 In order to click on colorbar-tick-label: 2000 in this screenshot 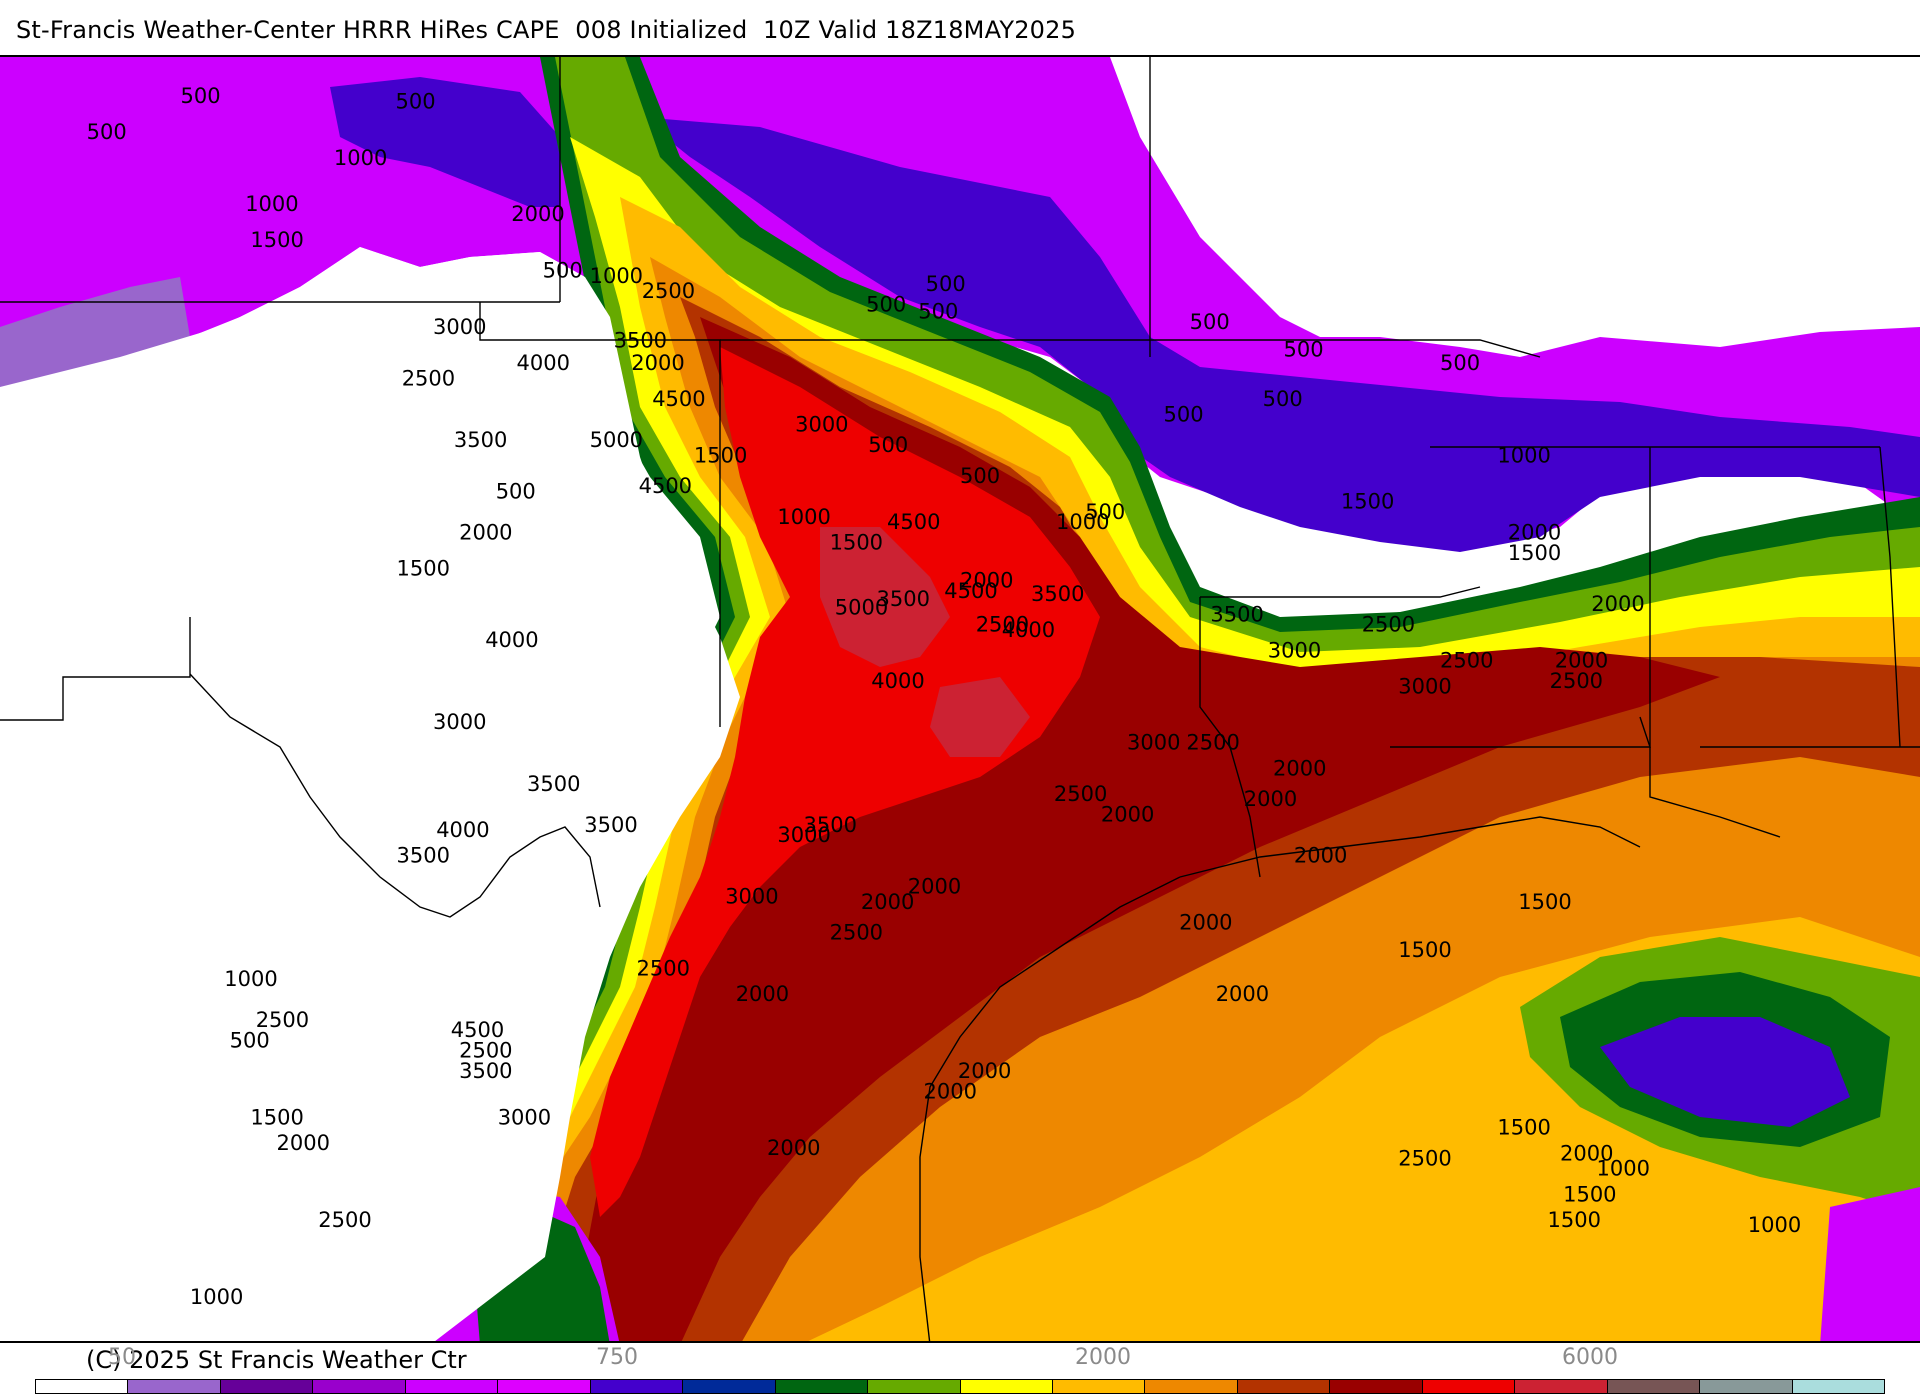, I will do `click(1103, 1357)`.